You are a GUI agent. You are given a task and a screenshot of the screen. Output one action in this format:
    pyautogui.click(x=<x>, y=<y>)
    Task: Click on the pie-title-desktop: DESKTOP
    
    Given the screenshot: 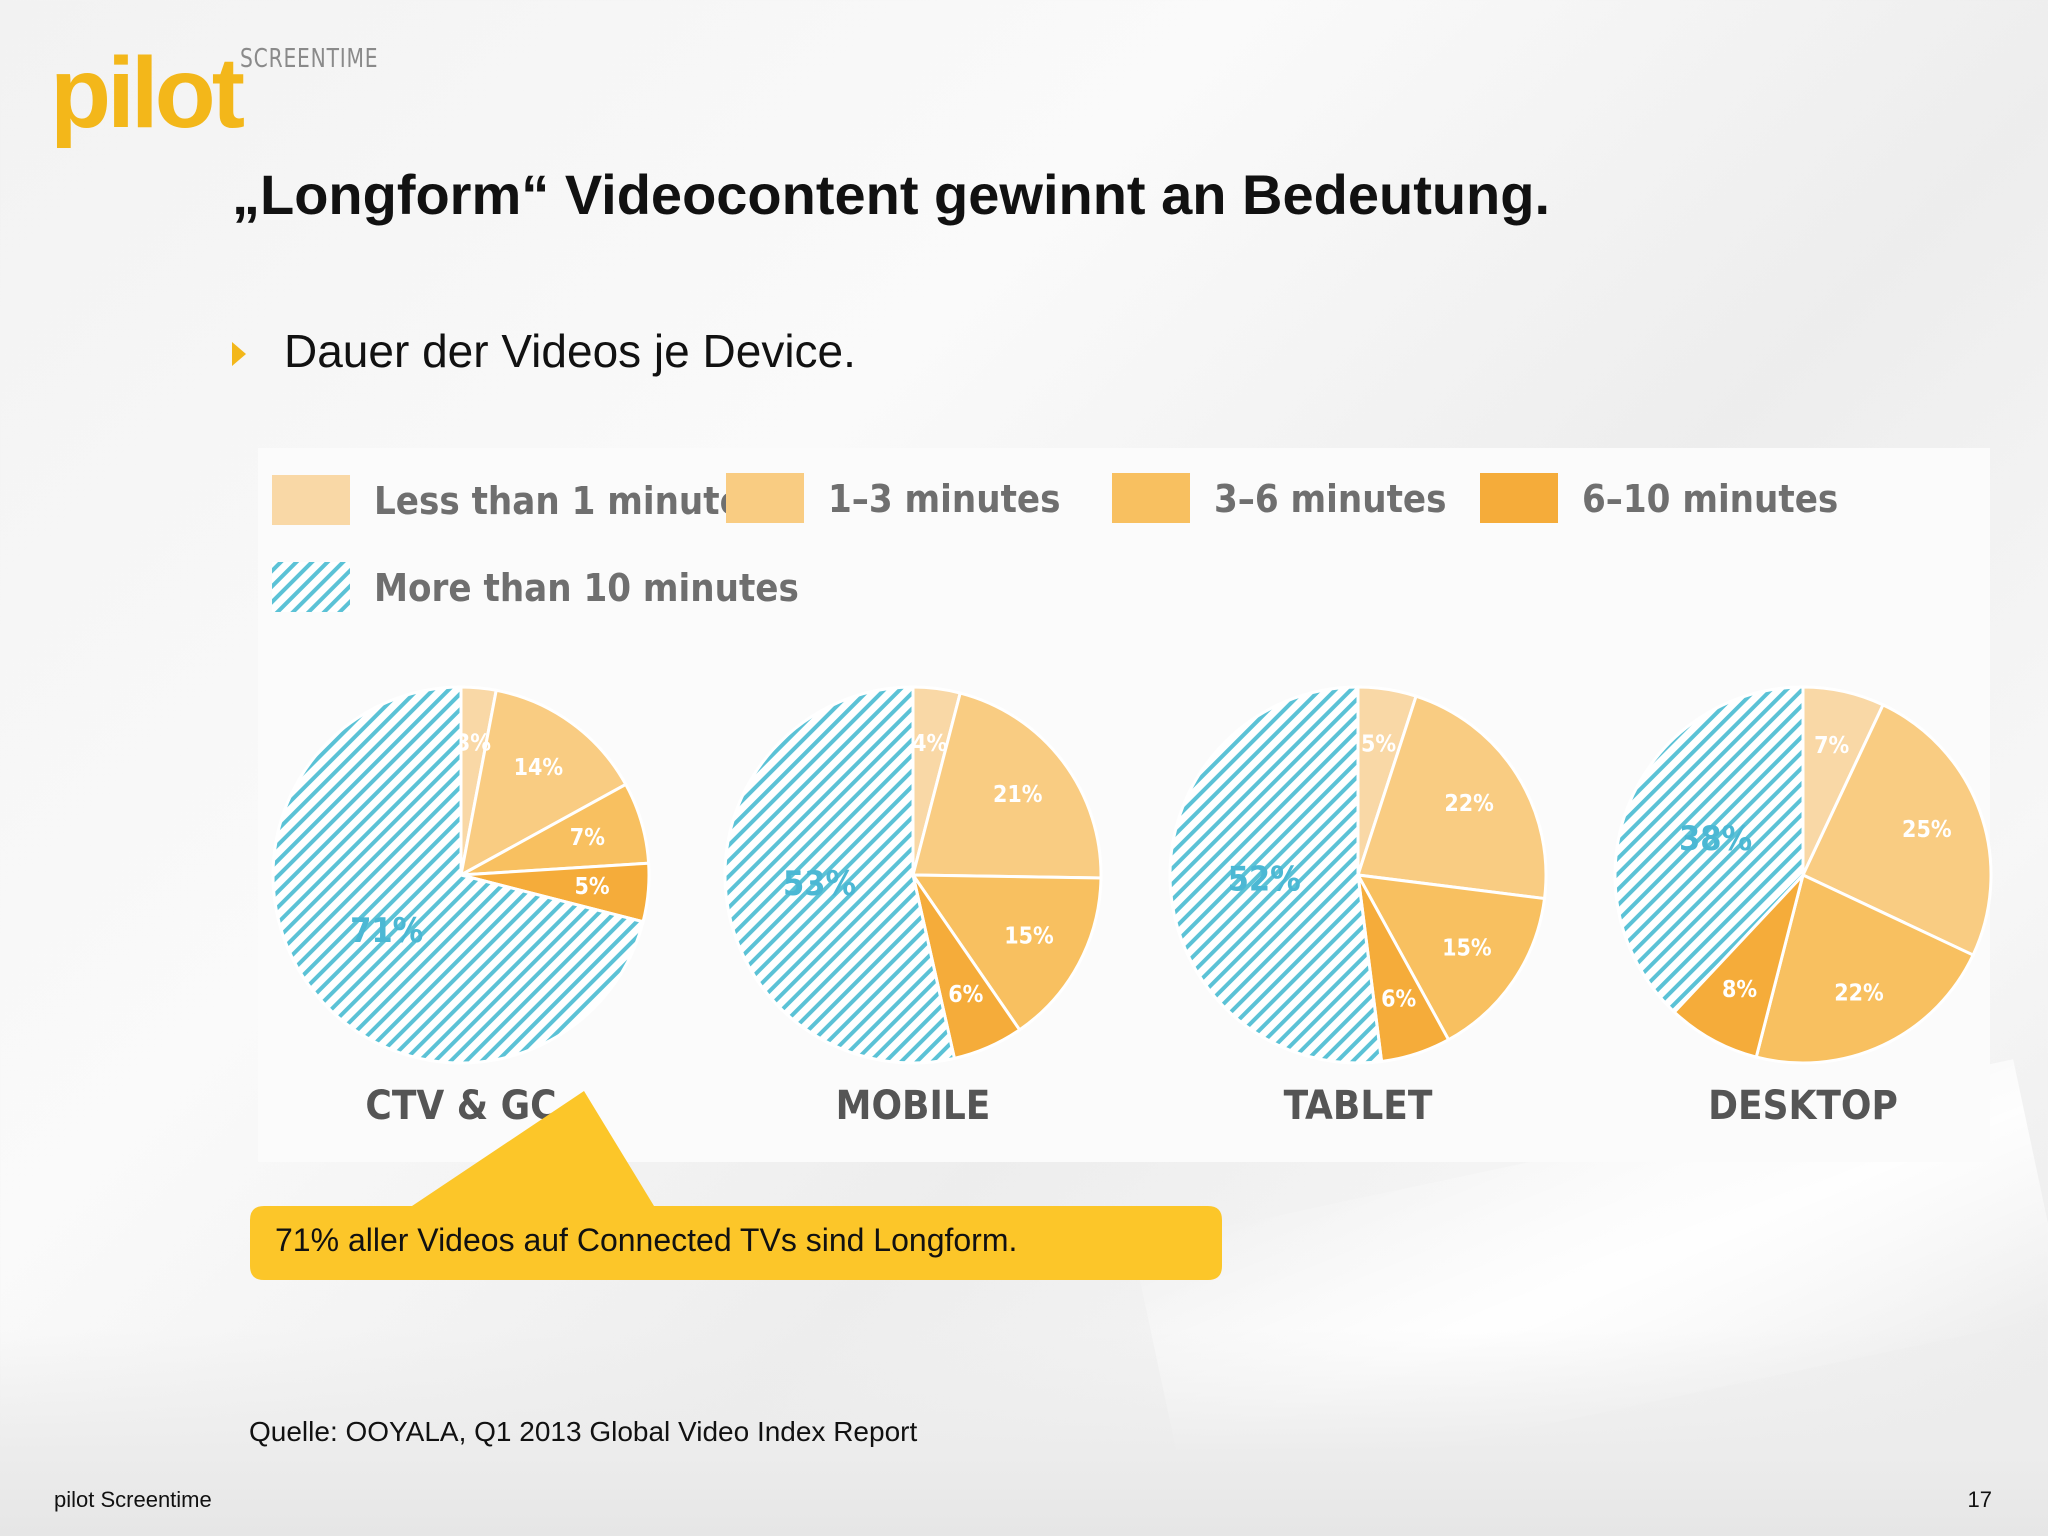 What is the action you would take?
    pyautogui.click(x=1803, y=1106)
    